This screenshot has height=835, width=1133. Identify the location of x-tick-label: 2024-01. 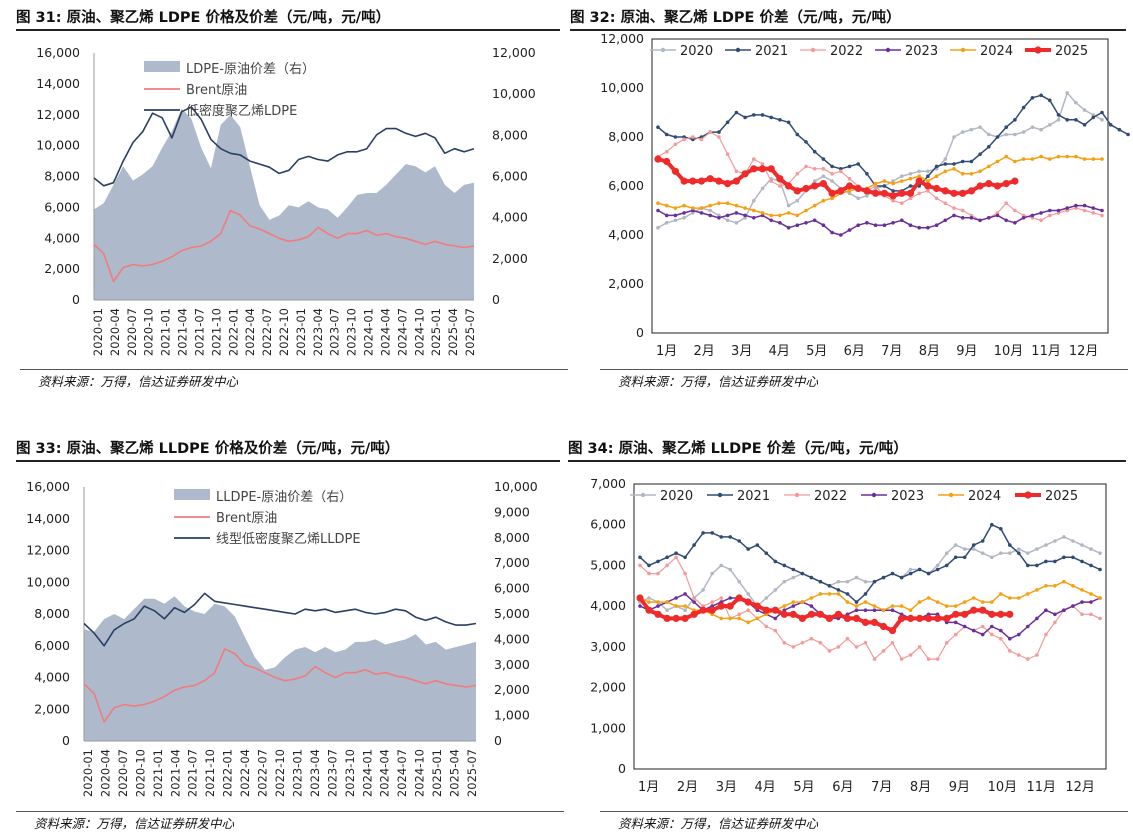
(367, 773).